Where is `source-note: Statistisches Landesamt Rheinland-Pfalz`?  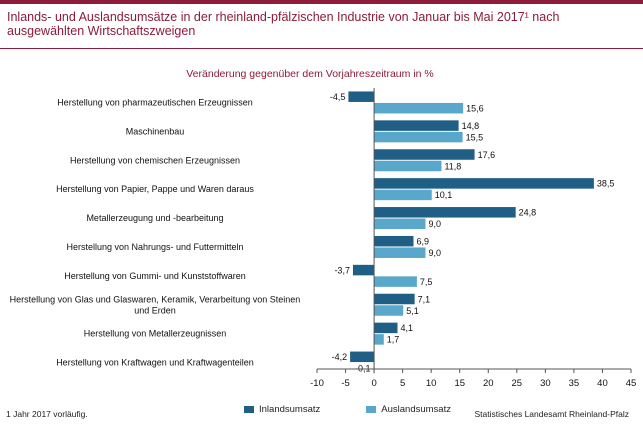
source-note: Statistisches Landesamt Rheinland-Pfalz is located at coordinates (552, 414).